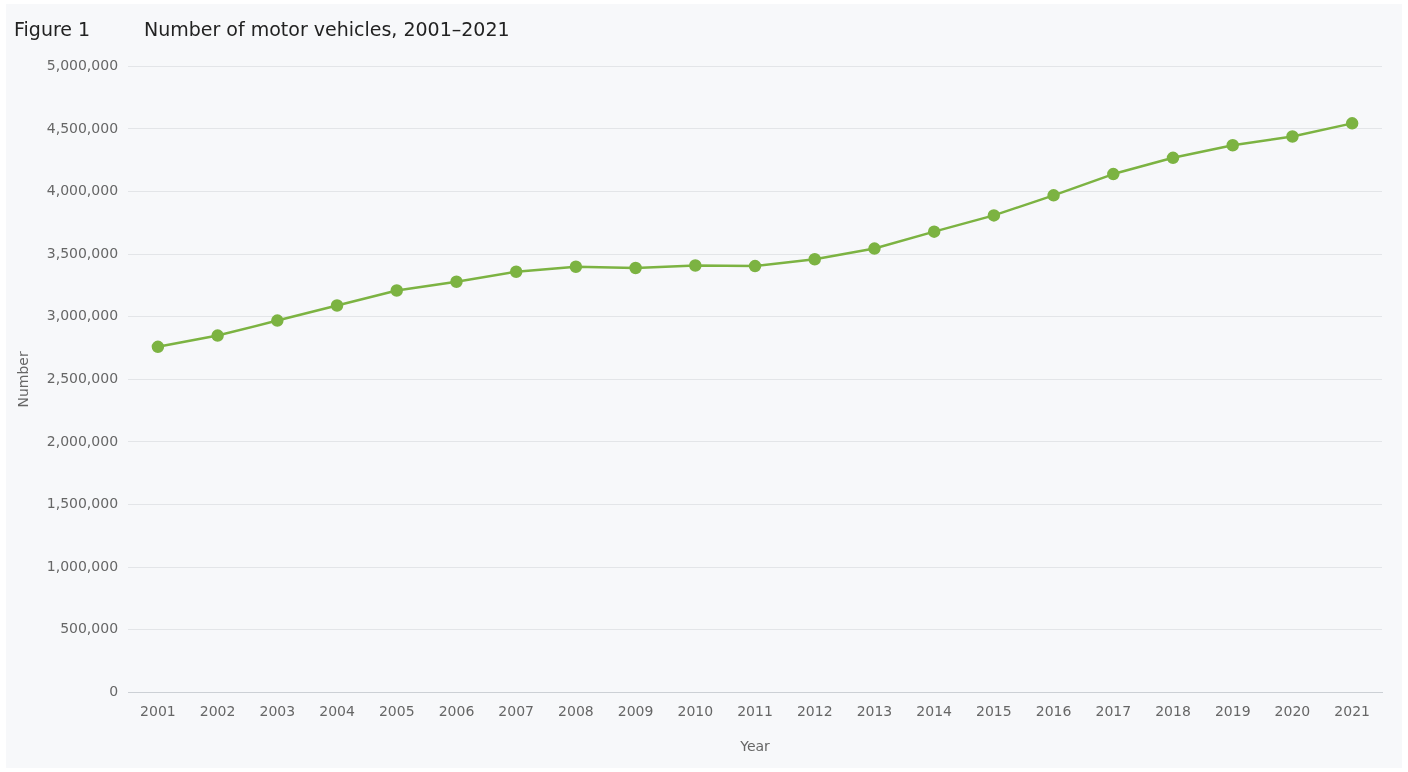  Describe the element at coordinates (456, 711) in the screenshot. I see `x-tick-label: 2006` at that location.